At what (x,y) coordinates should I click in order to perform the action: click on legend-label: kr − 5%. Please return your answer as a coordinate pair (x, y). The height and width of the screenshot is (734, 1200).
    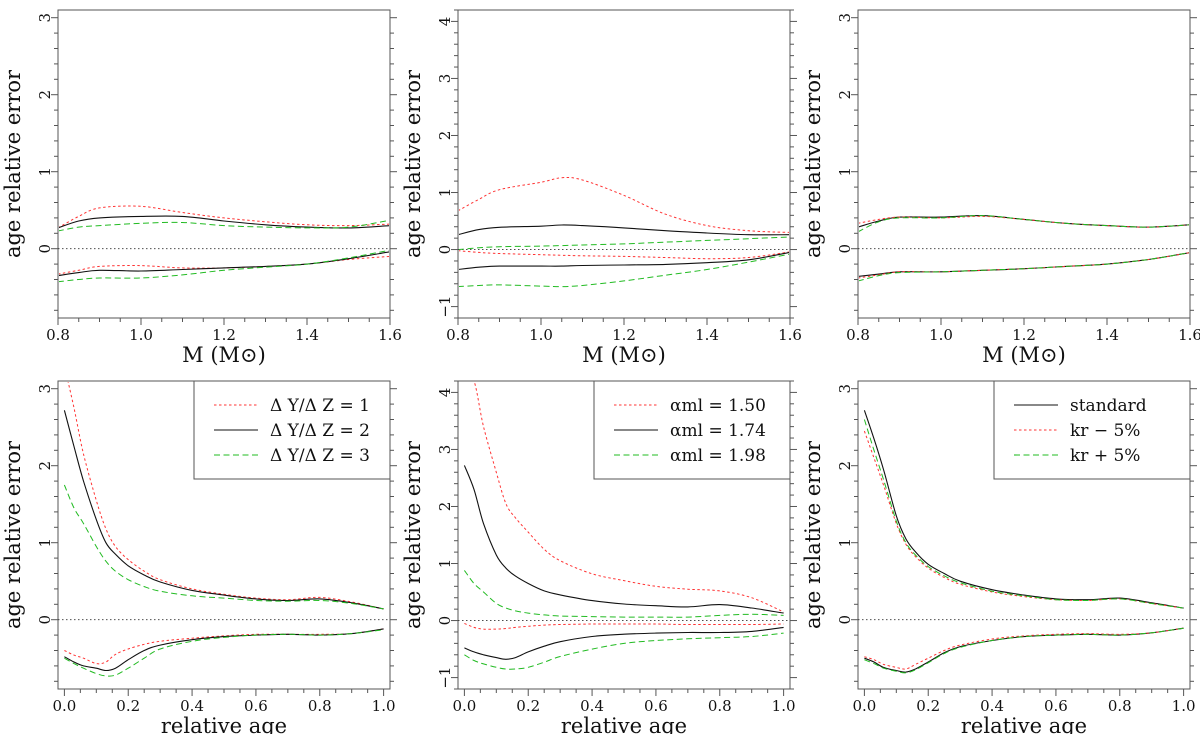
    Looking at the image, I should click on (1105, 431).